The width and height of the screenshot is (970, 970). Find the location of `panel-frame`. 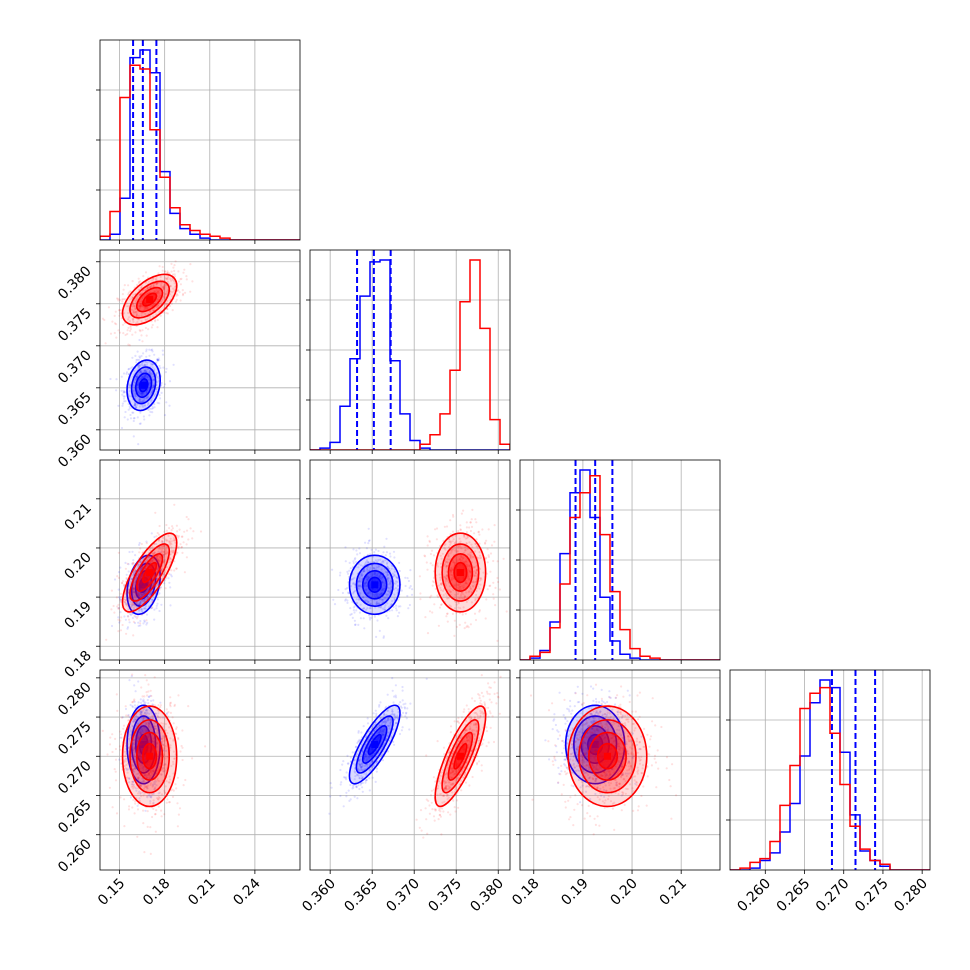

panel-frame is located at coordinates (410, 560).